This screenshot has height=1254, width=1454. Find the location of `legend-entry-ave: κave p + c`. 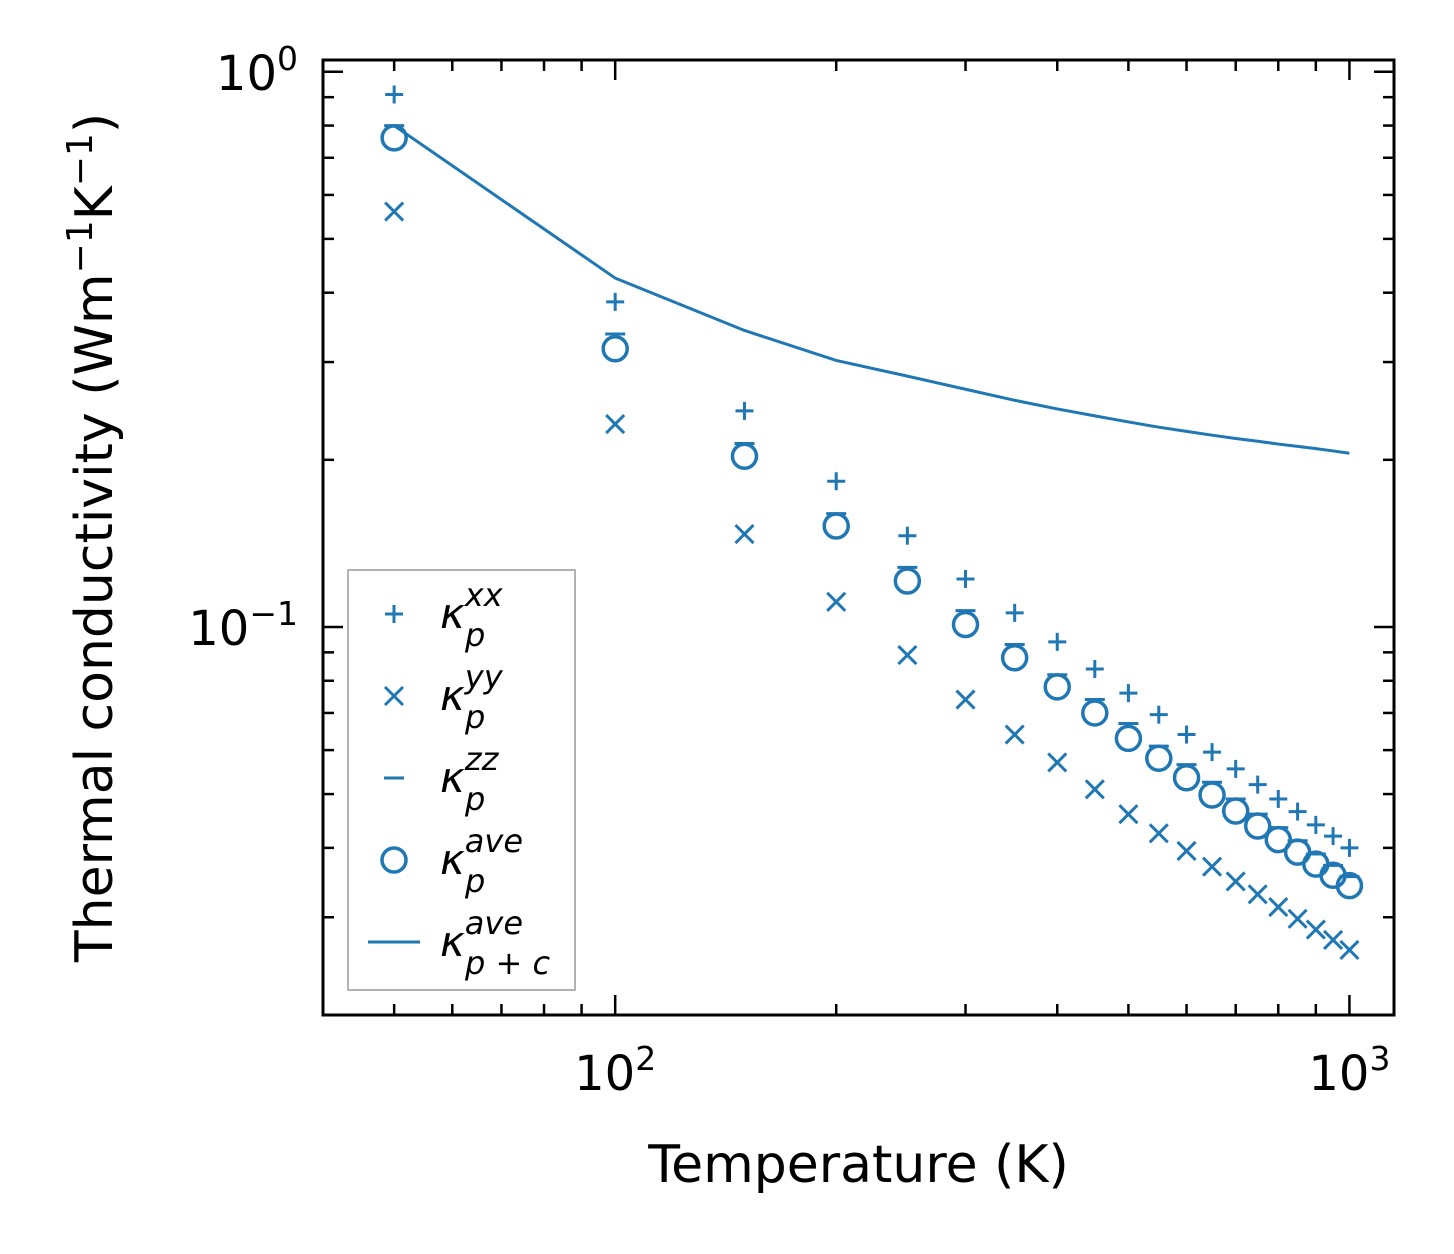

legend-entry-ave: κave p + c is located at coordinates (459, 943).